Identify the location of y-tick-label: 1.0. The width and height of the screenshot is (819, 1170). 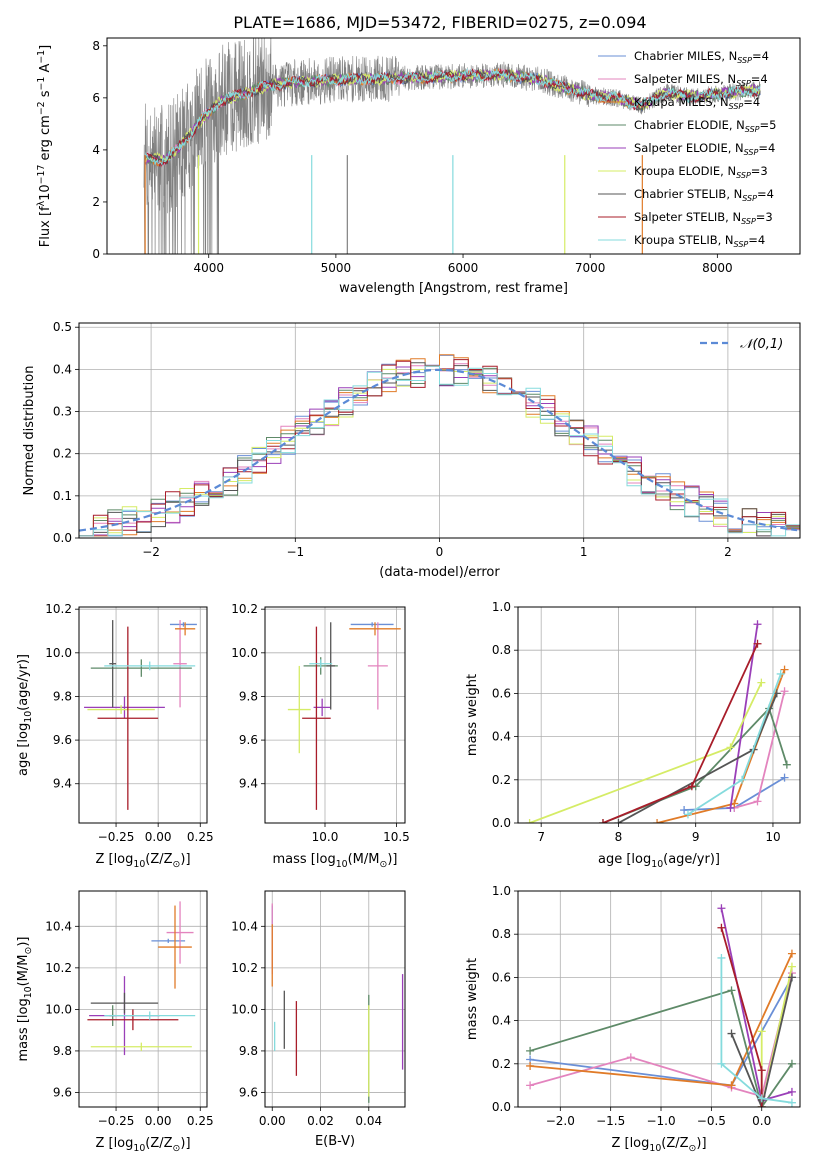
(501, 607).